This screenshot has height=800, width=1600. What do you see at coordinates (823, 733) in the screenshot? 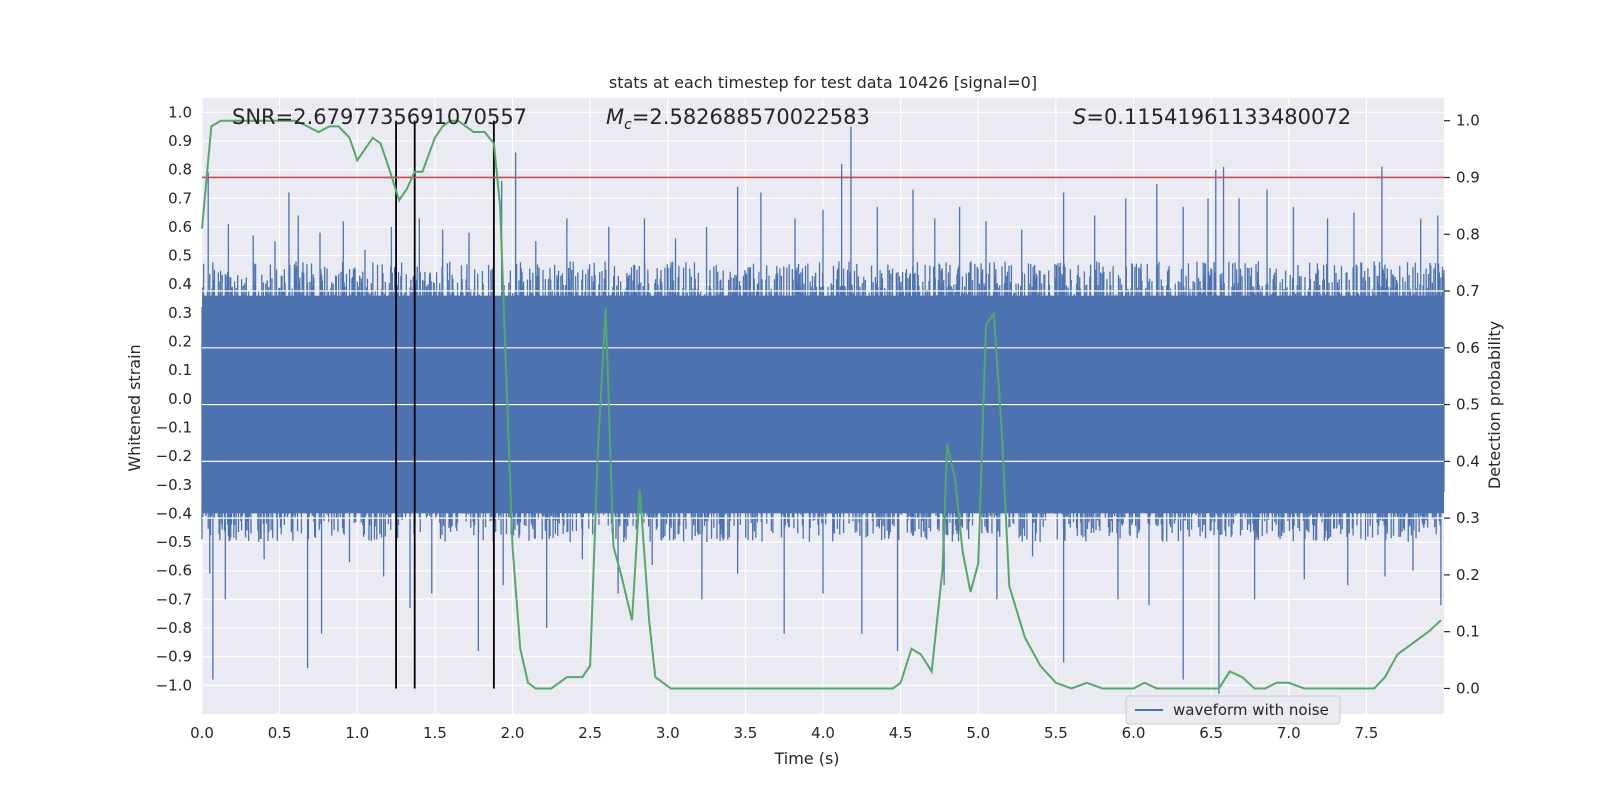
I see `x-tick-label: 4.0` at bounding box center [823, 733].